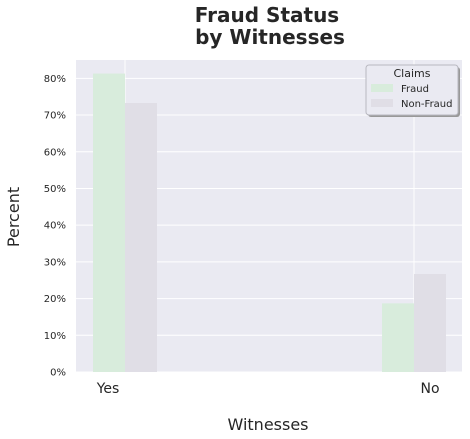 The image size is (470, 439). I want to click on y-tick-label: 10%, so click(55, 336).